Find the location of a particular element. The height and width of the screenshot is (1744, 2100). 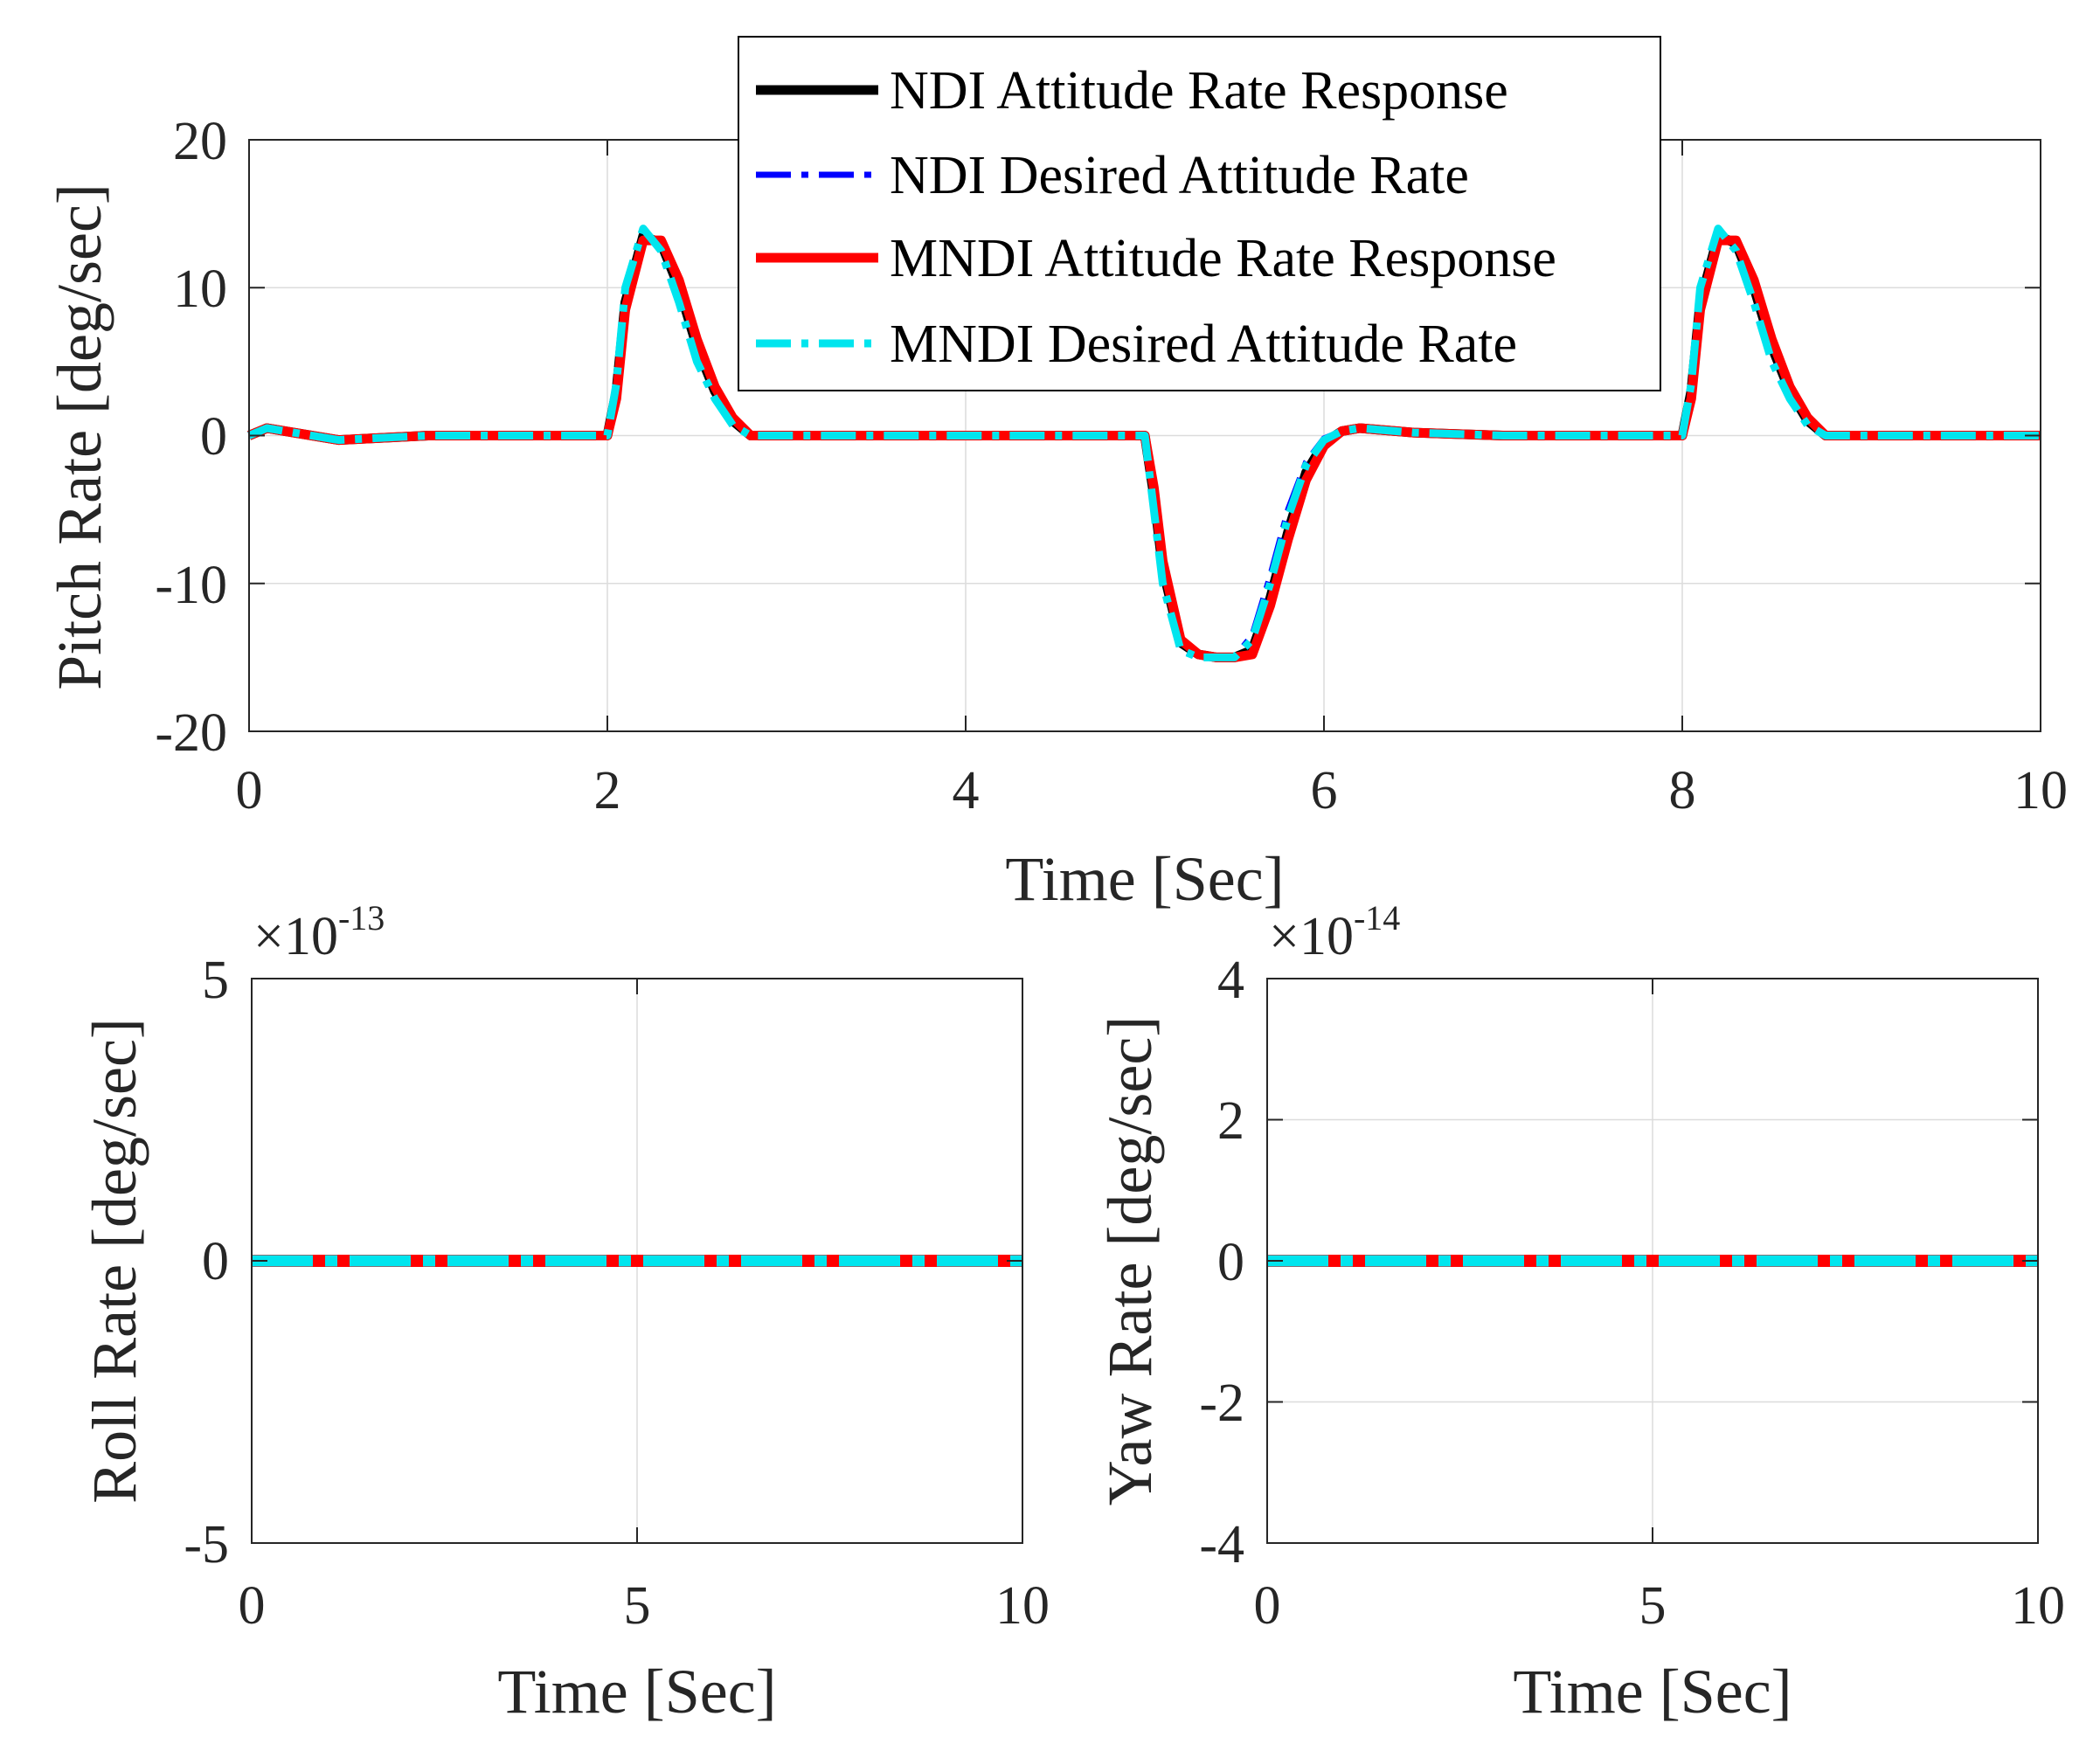

roll-ytick-0: 0 is located at coordinates (215, 1261).